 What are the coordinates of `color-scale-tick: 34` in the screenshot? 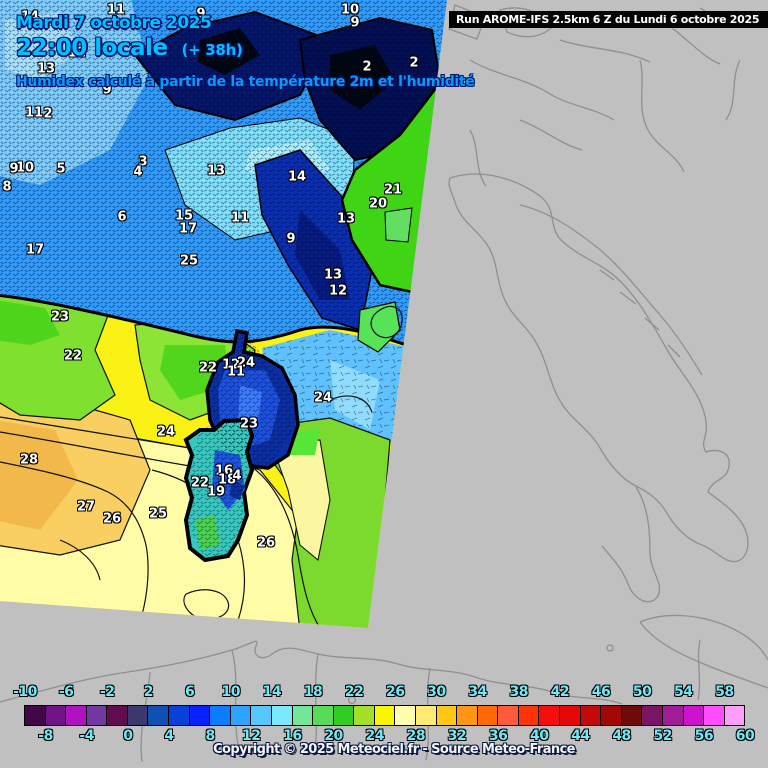 It's located at (477, 692).